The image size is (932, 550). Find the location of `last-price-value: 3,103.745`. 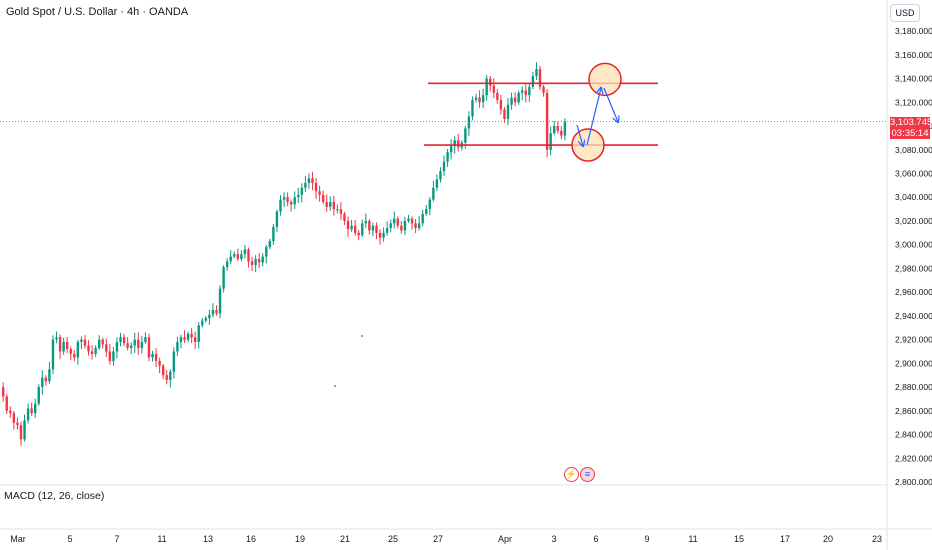

last-price-value: 3,103.745 is located at coordinates (911, 122).